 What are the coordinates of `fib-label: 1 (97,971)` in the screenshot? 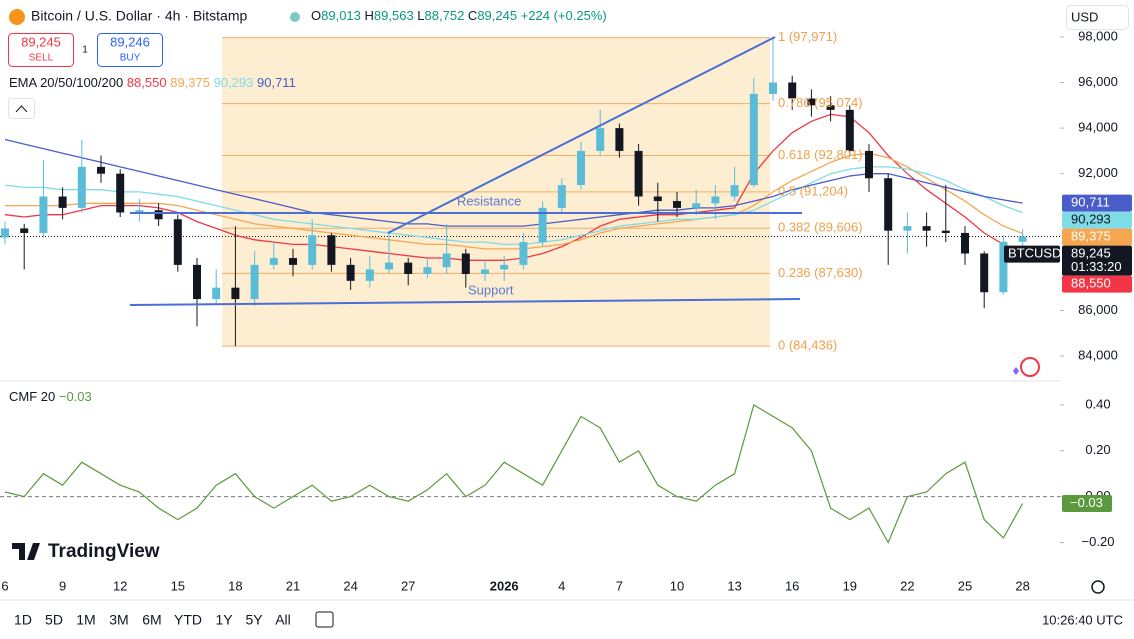 It's located at (807, 36).